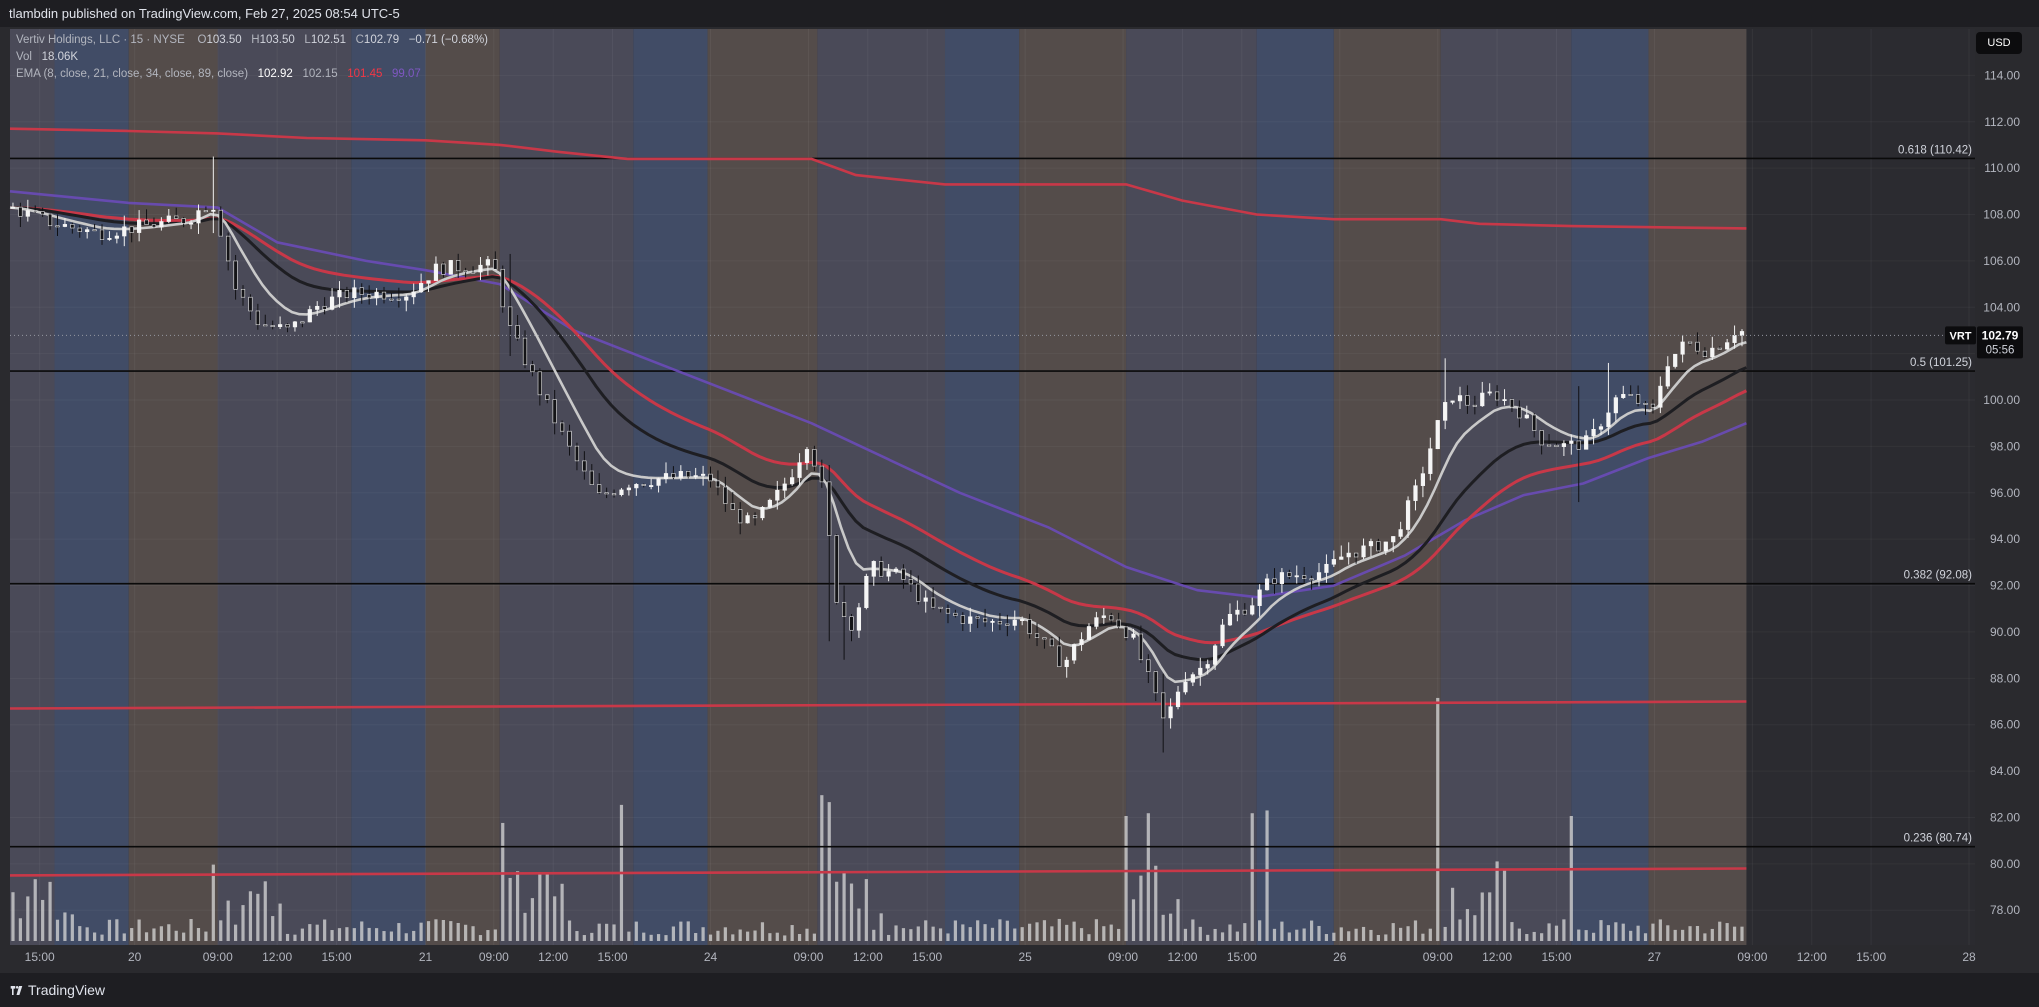  I want to click on tradingview-logo-icon, so click(16, 990).